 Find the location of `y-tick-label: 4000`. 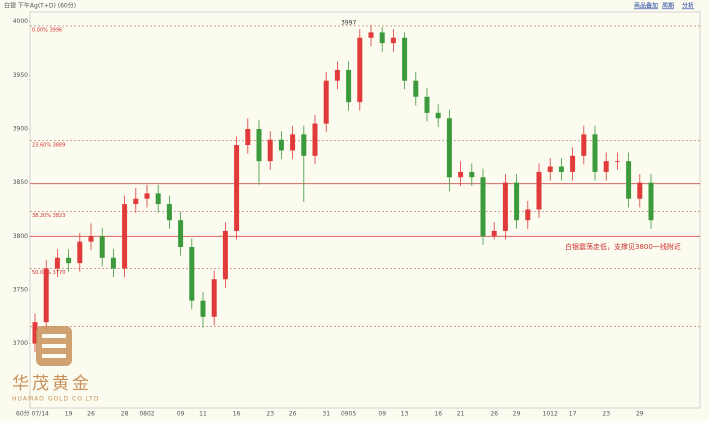

y-tick-label: 4000 is located at coordinates (20, 21).